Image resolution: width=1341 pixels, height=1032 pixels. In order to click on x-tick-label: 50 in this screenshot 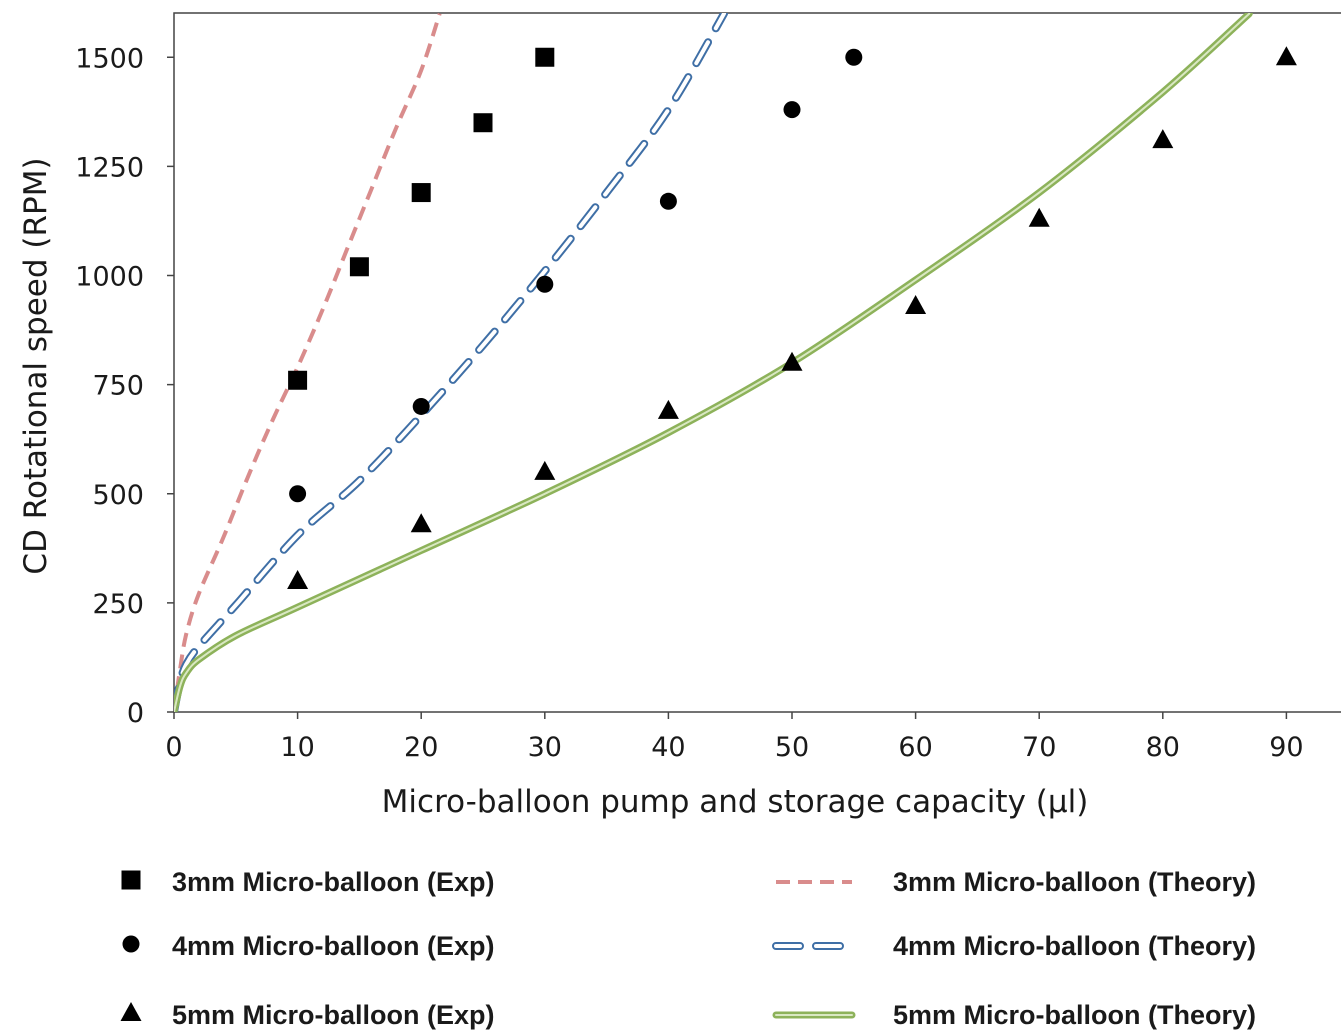, I will do `click(792, 747)`.